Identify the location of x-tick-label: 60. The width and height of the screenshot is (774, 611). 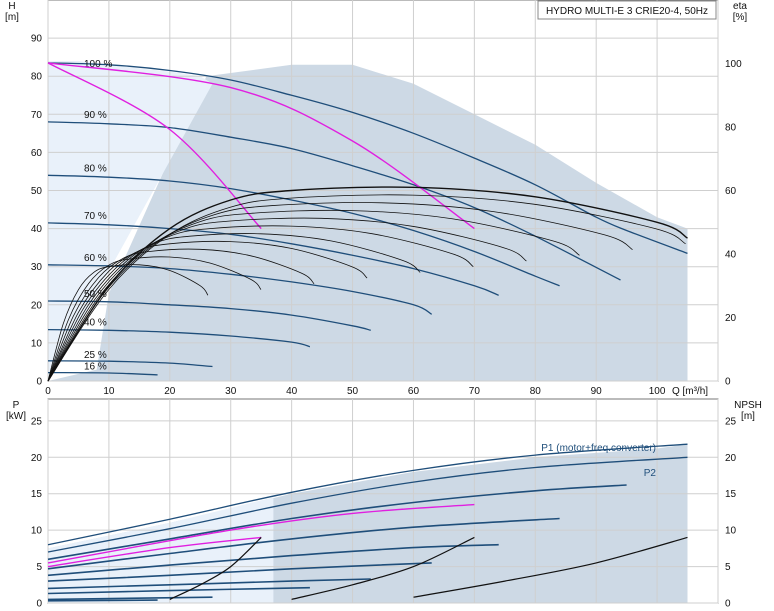
(414, 391).